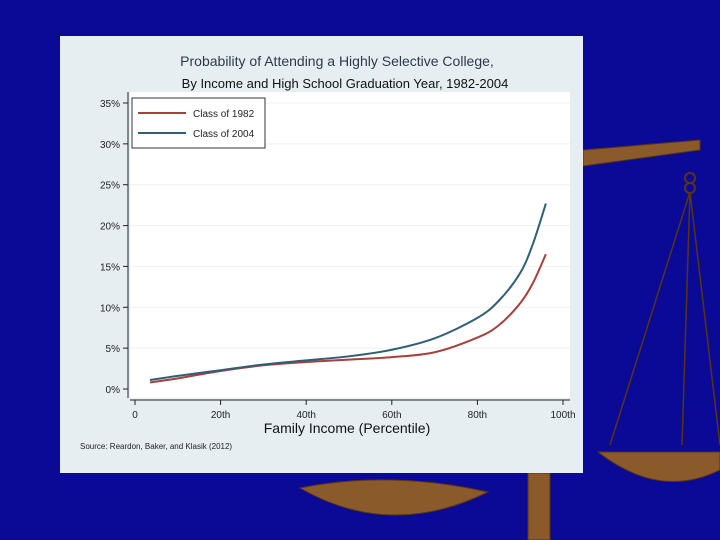  Describe the element at coordinates (110, 308) in the screenshot. I see `y-tick-label: 10%` at that location.